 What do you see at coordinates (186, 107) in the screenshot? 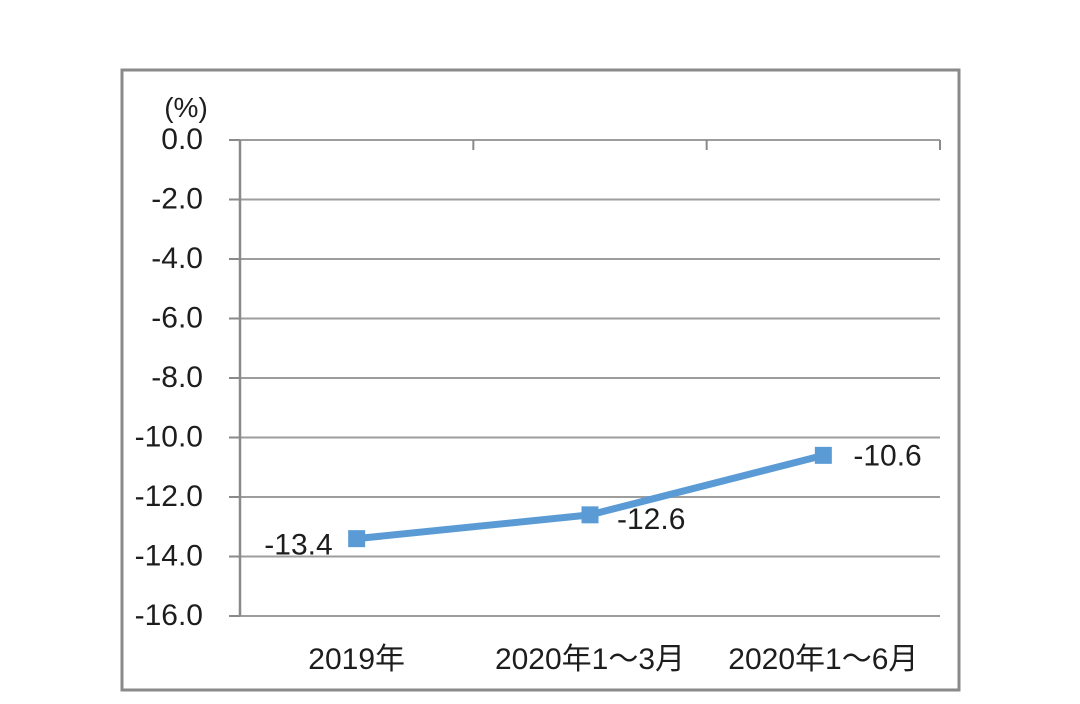
I see `unit-label: (%)` at bounding box center [186, 107].